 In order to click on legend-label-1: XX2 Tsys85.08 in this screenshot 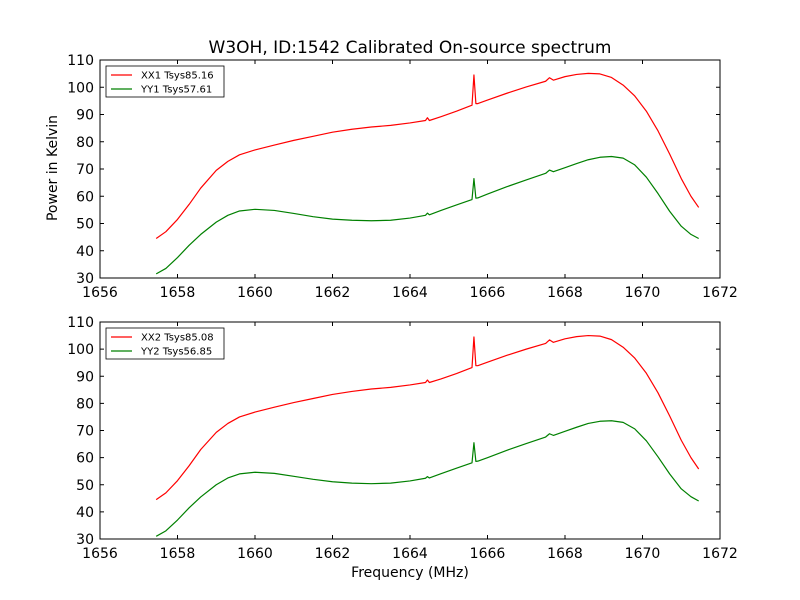, I will do `click(177, 338)`.